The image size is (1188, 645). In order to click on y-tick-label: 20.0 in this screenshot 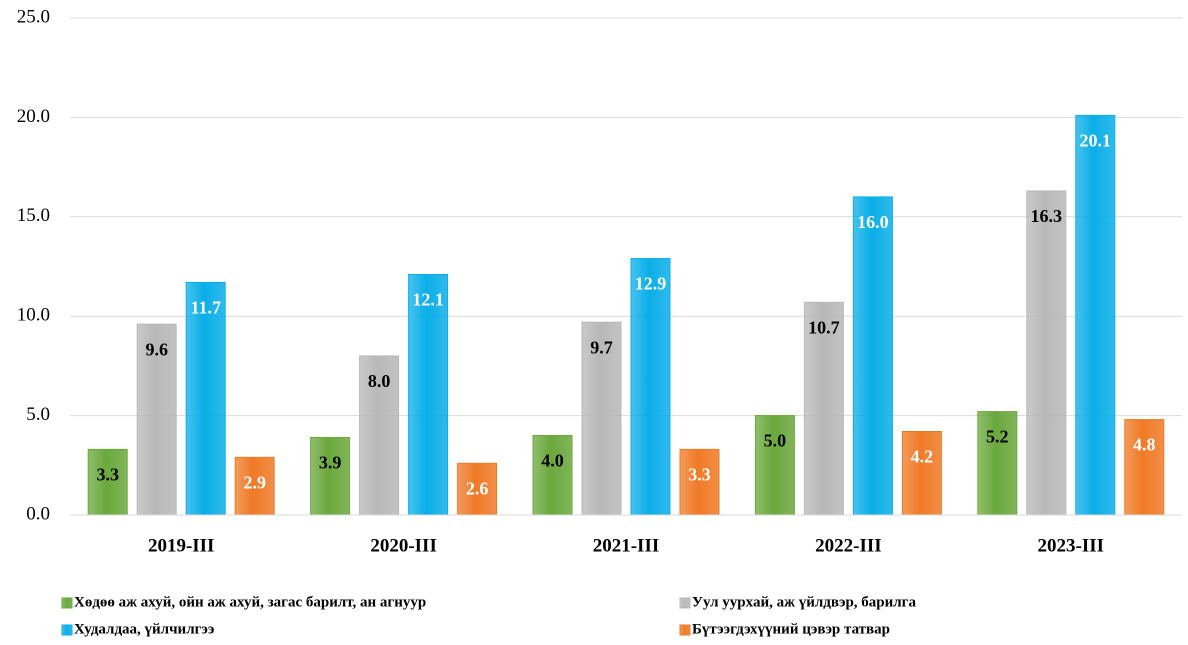, I will do `click(33, 116)`.